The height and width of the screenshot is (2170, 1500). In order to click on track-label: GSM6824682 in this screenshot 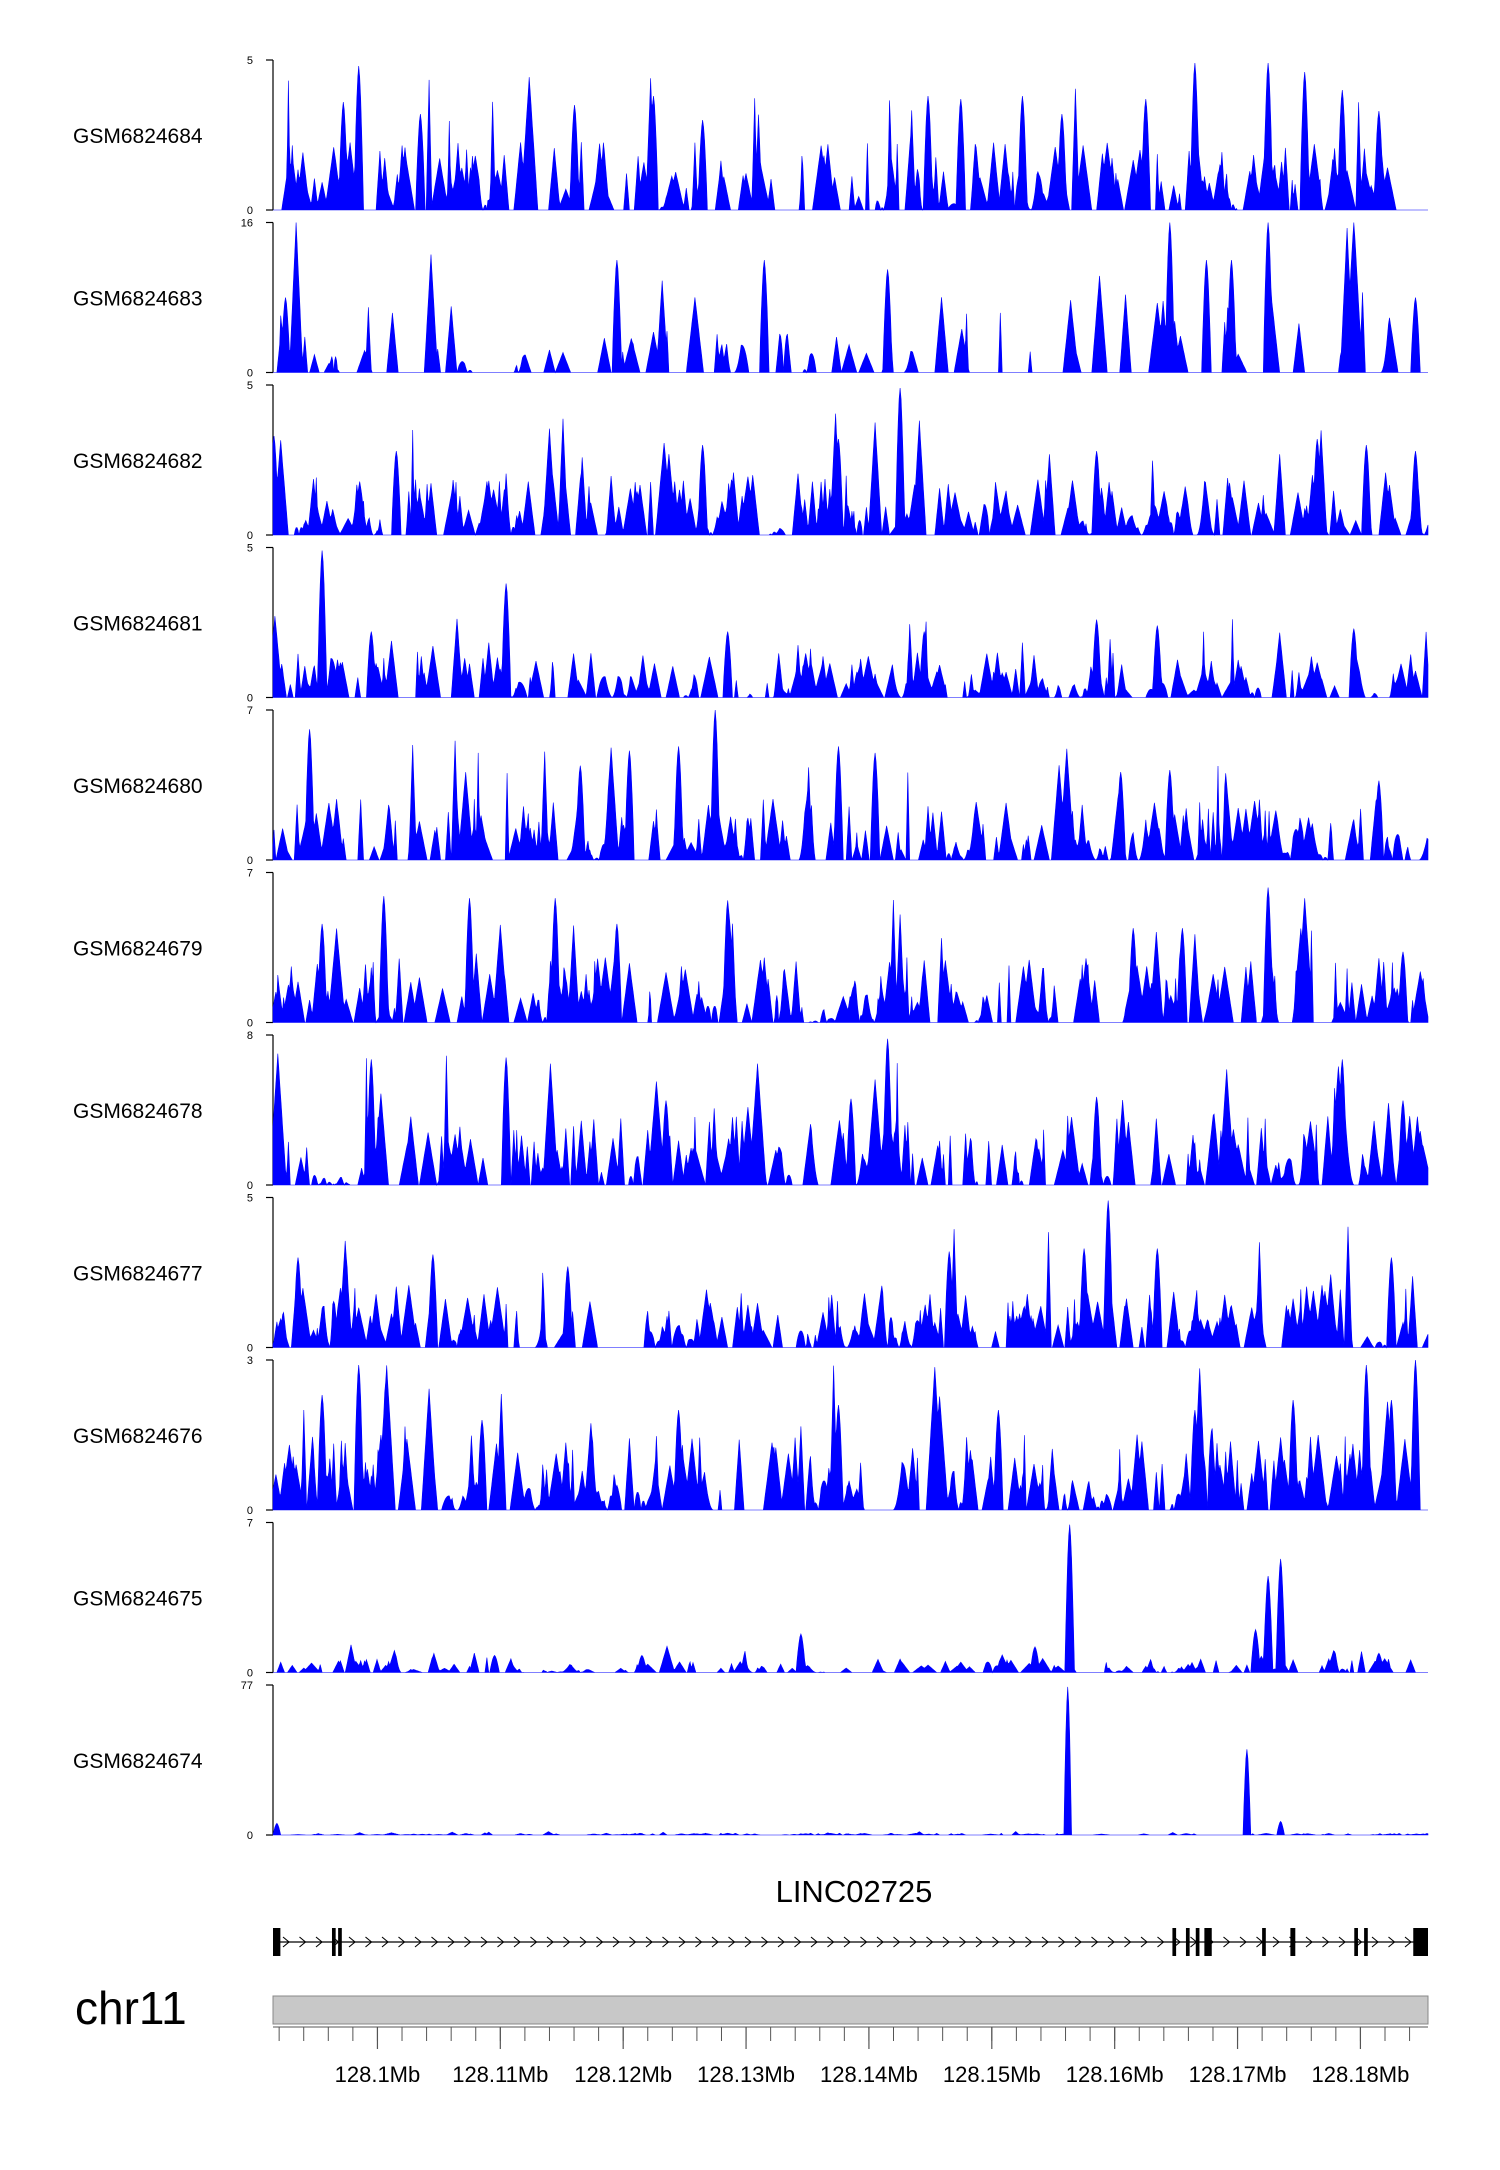, I will do `click(138, 461)`.